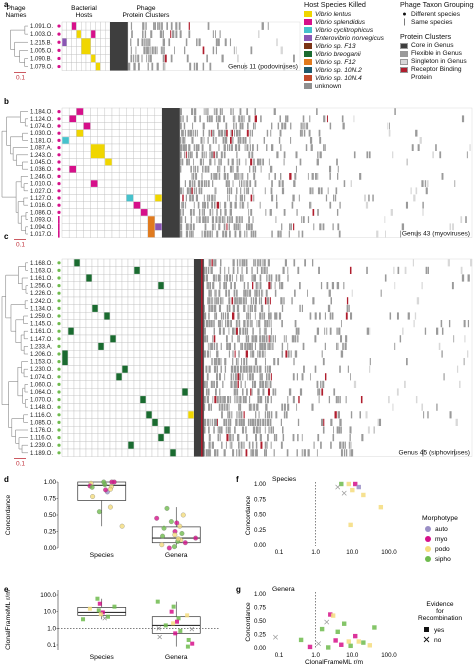 The image size is (474, 668). What do you see at coordinates (438, 640) in the screenshot?
I see `evidence-label: no` at bounding box center [438, 640].